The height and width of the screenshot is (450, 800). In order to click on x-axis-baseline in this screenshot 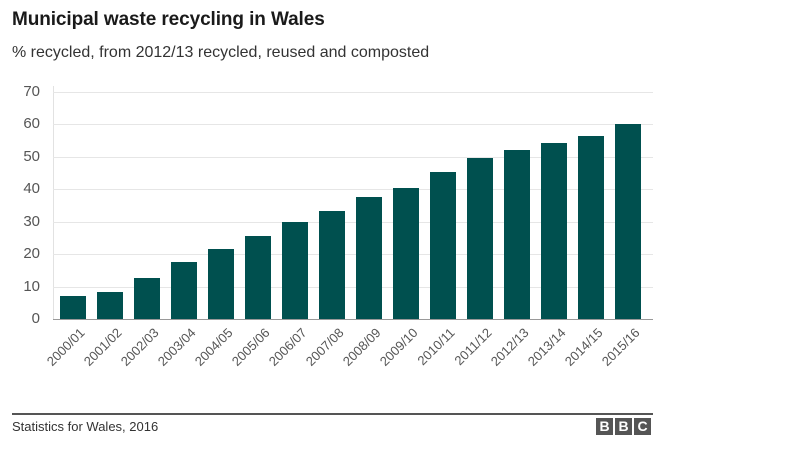, I will do `click(353, 319)`.